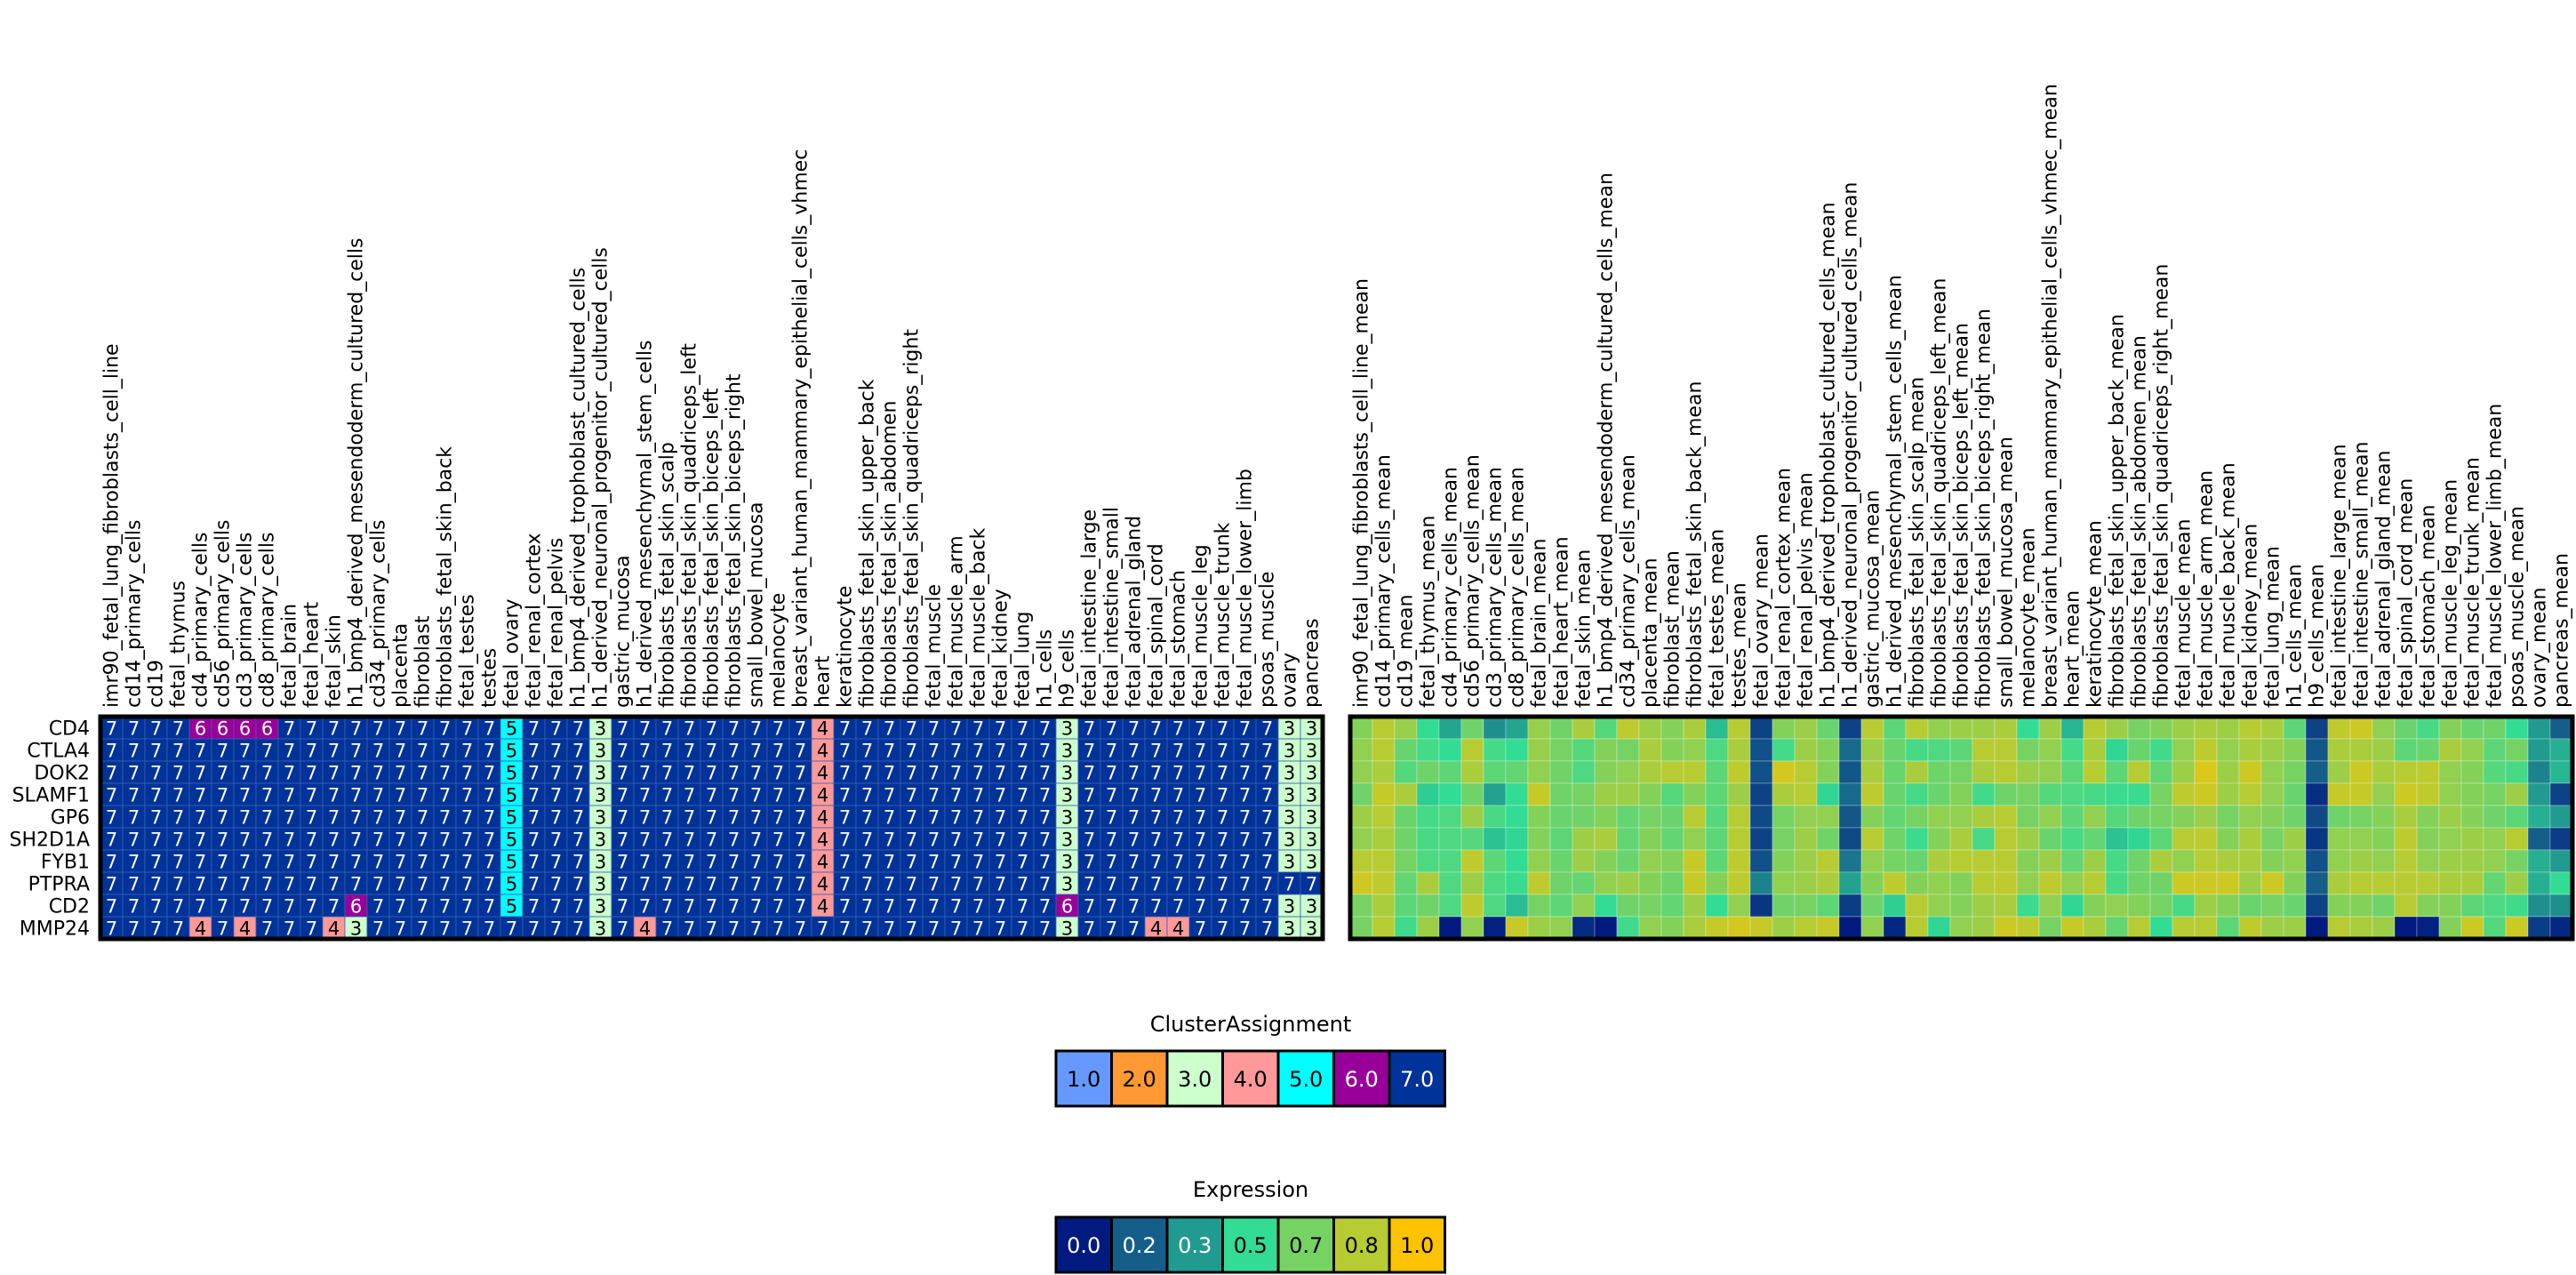 This screenshot has height=1275, width=2576. What do you see at coordinates (59, 885) in the screenshot?
I see `row-label: PTPRA` at bounding box center [59, 885].